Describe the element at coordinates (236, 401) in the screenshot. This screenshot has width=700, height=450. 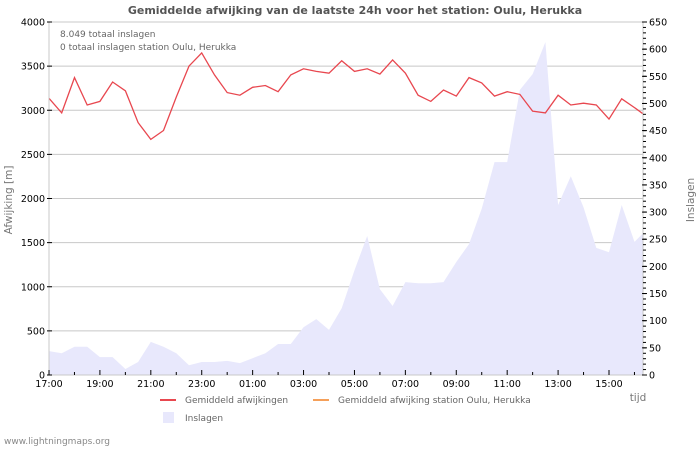
I see `legend-label-deviation: Gemiddeld afwijkingen` at that location.